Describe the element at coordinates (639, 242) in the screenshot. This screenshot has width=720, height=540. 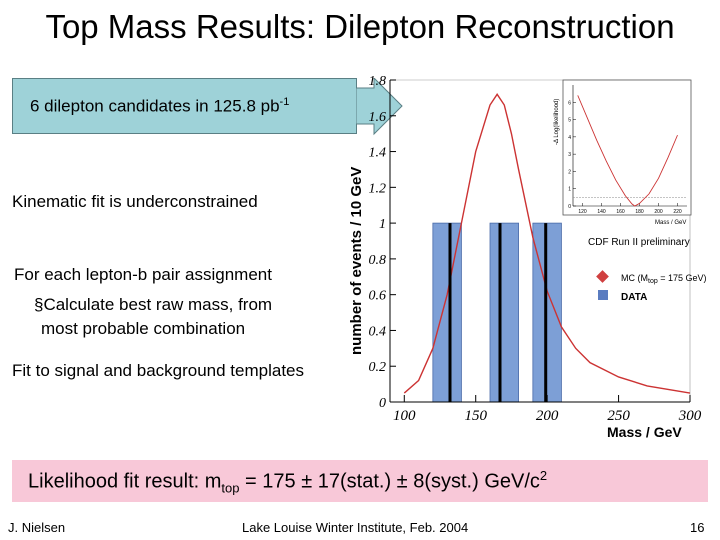
I see `cdf-annotation: CDF Run II preliminary` at that location.